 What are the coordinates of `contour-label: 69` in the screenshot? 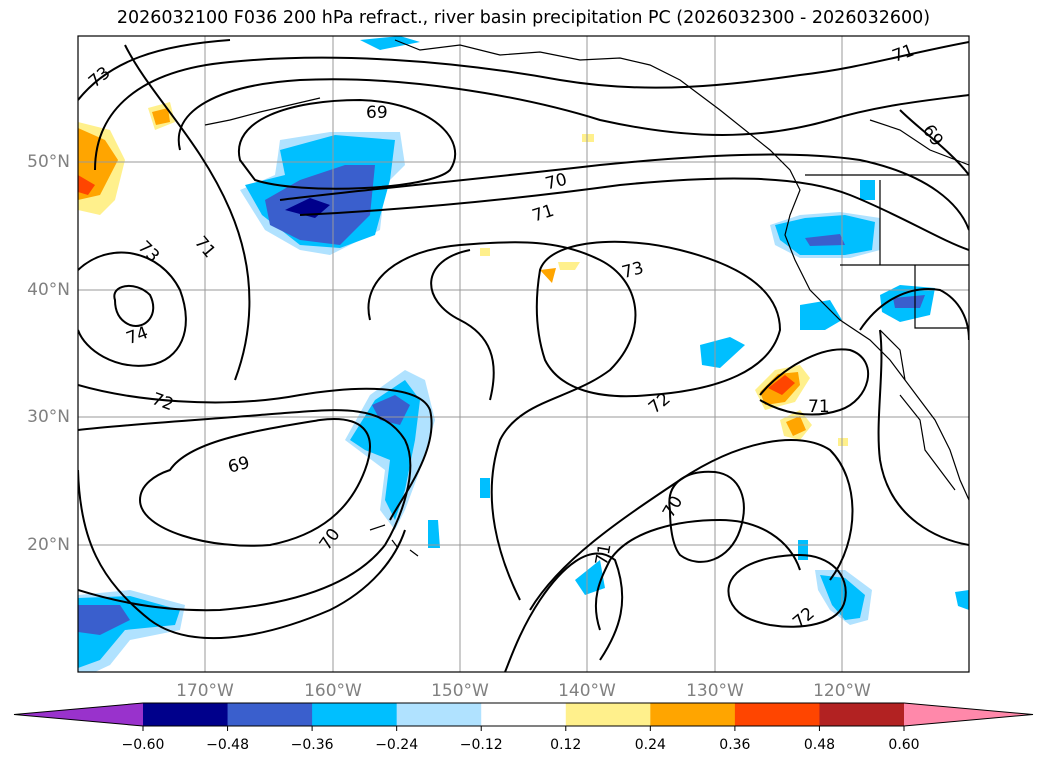 It's located at (377, 113).